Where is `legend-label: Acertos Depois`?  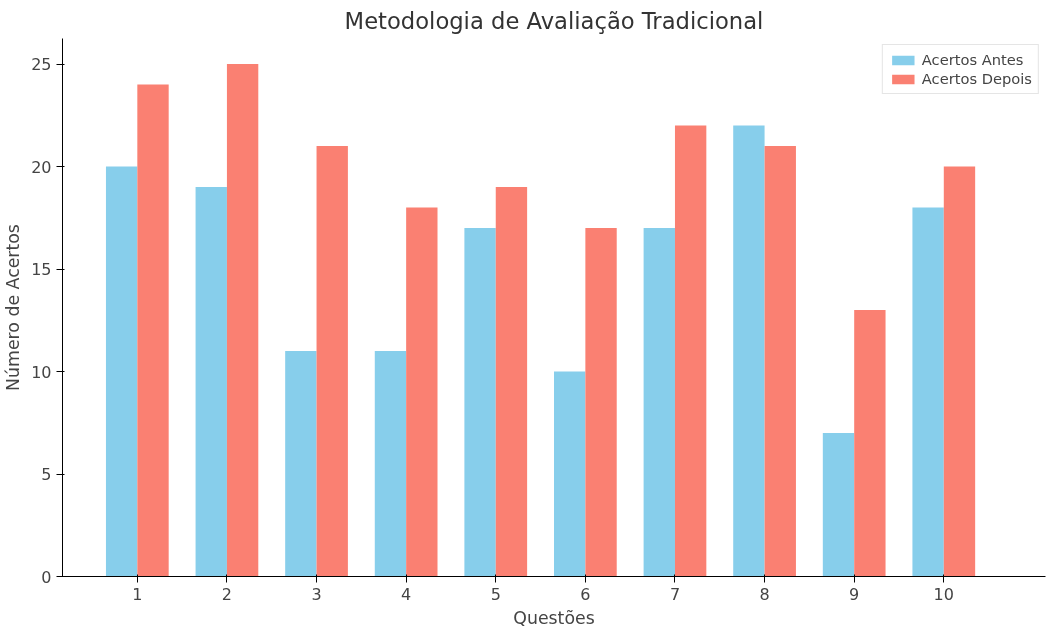 legend-label: Acertos Depois is located at coordinates (976, 78).